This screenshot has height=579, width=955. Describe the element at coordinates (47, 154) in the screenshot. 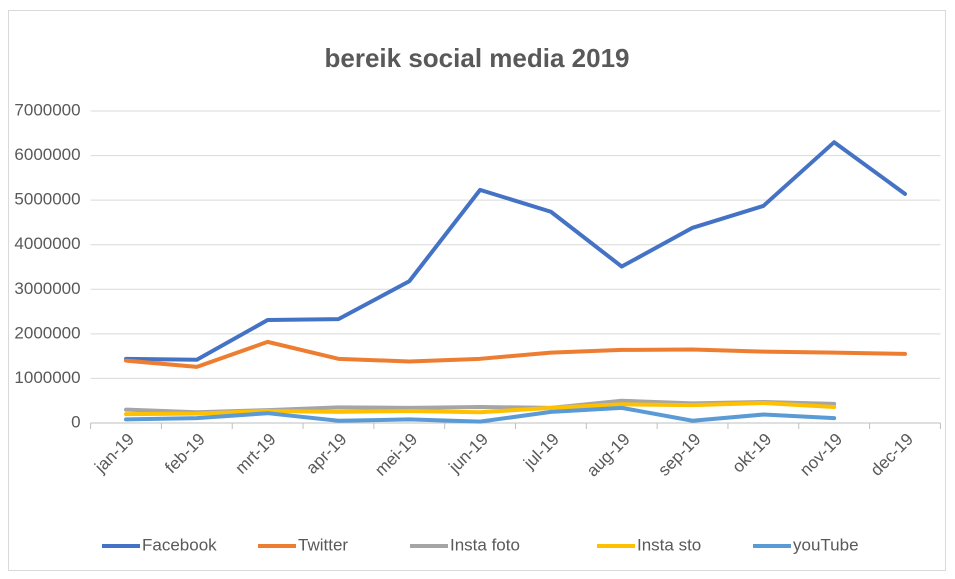

I see `y-tick-label: 6000000` at that location.